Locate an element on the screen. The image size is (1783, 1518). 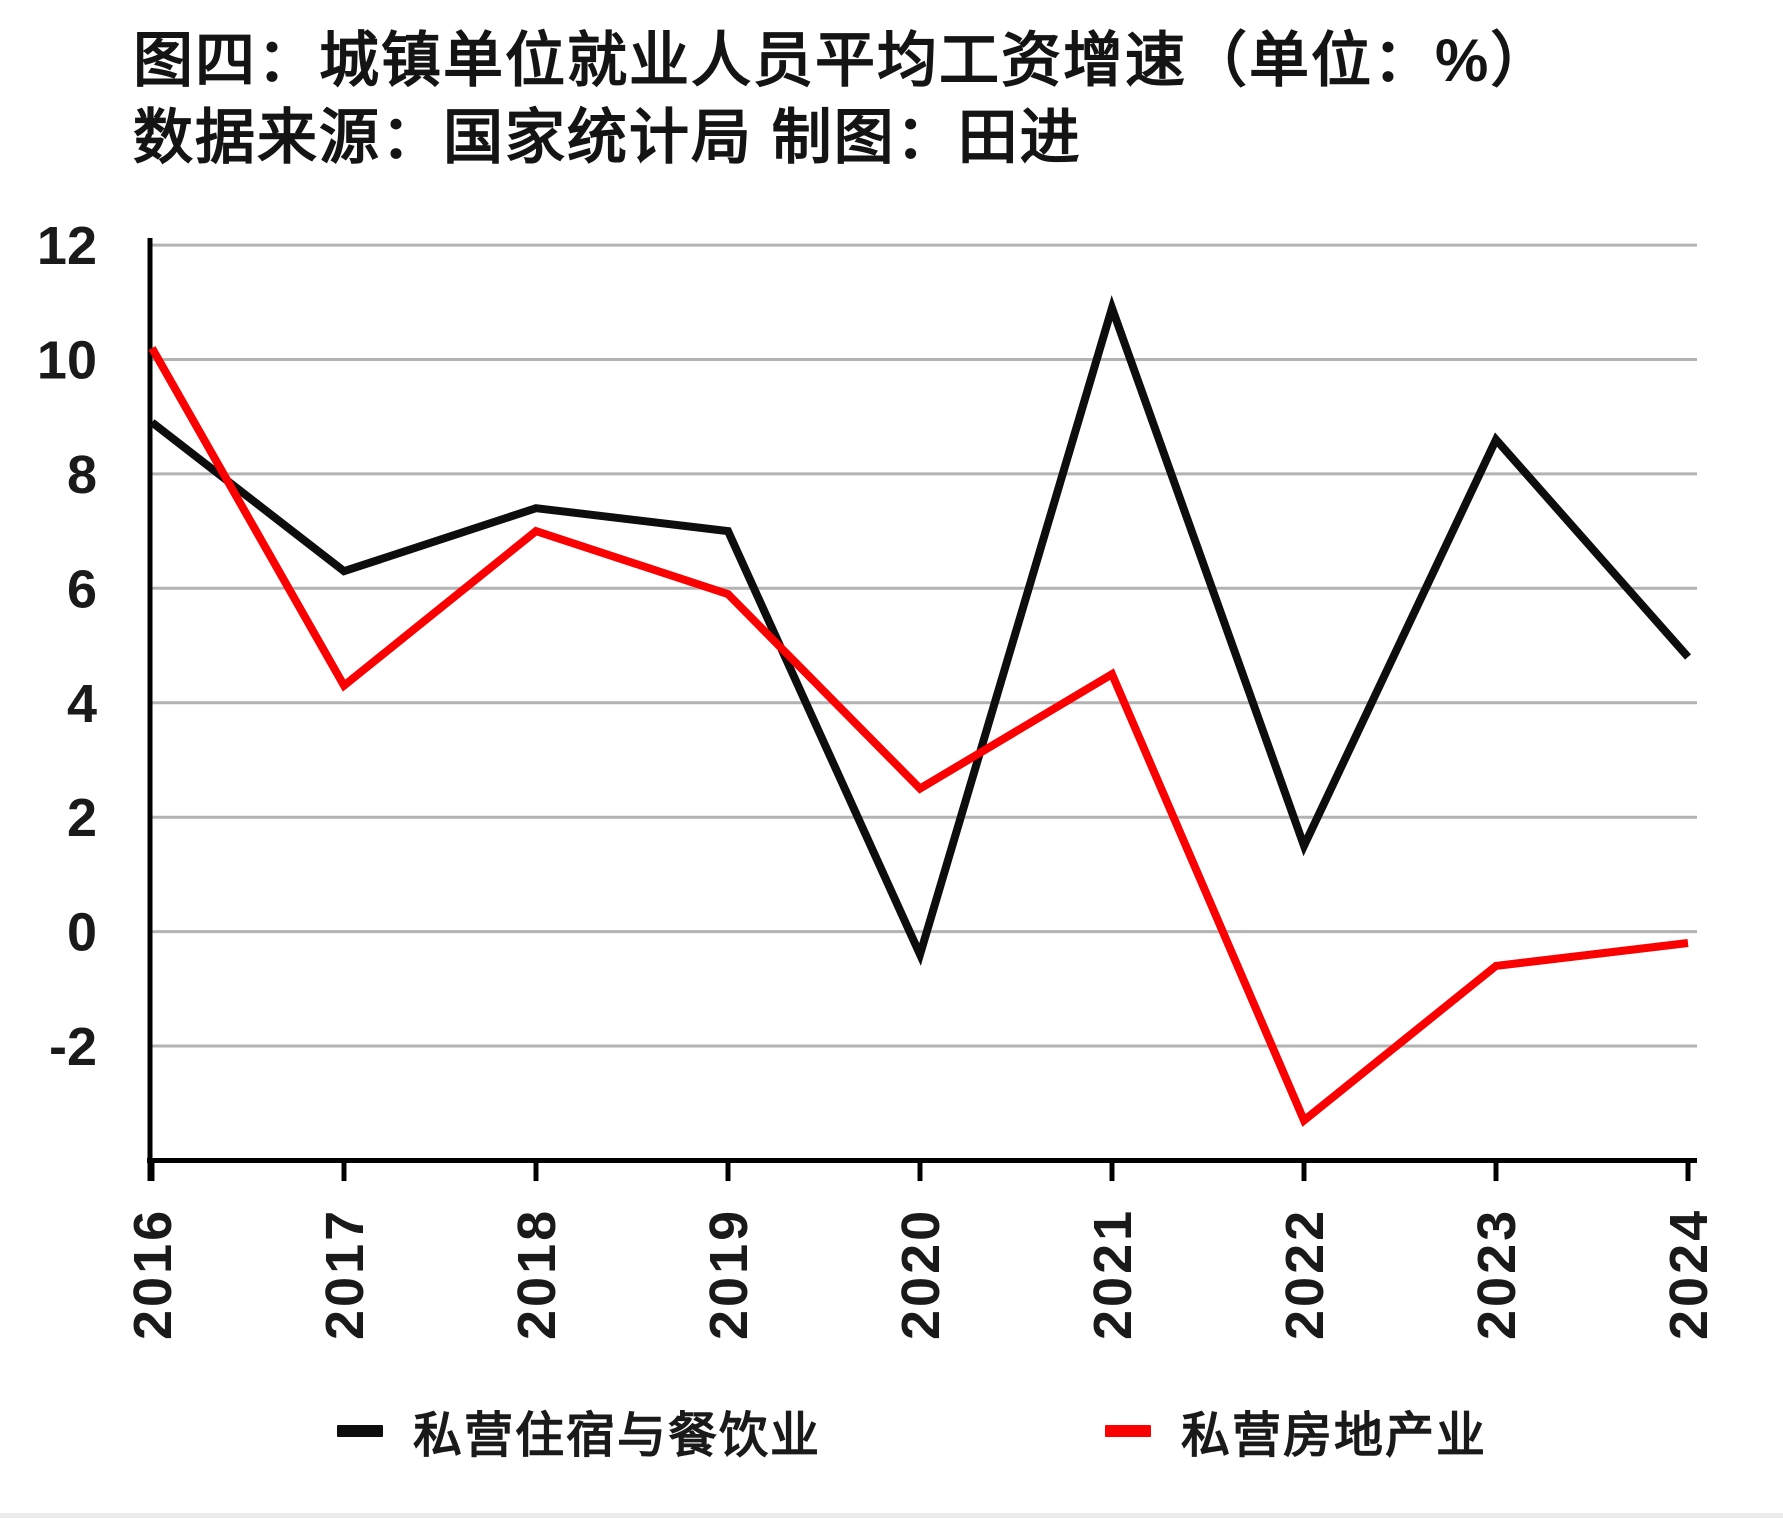
legend-label-private-real-estate: 私营房地产业 is located at coordinates (1334, 1435).